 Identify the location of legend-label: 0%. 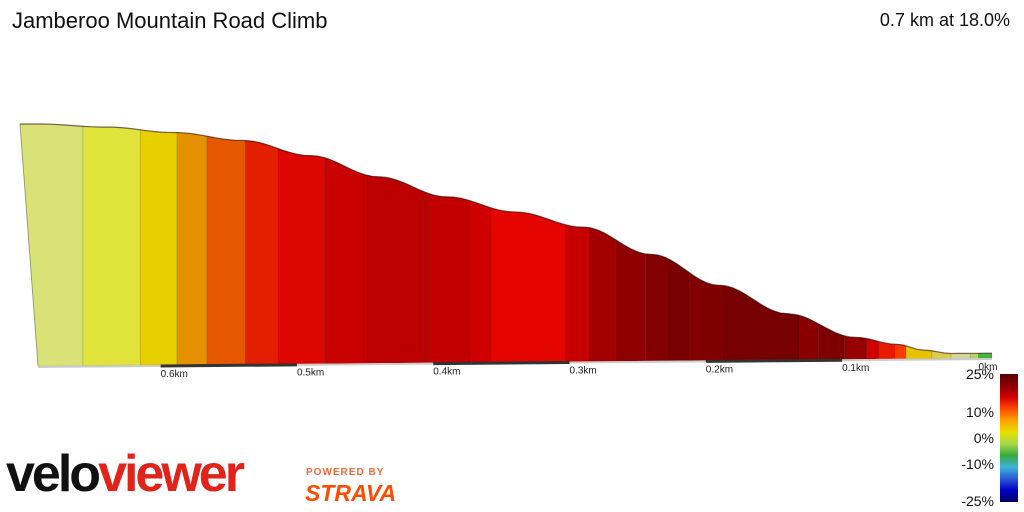
(983, 438).